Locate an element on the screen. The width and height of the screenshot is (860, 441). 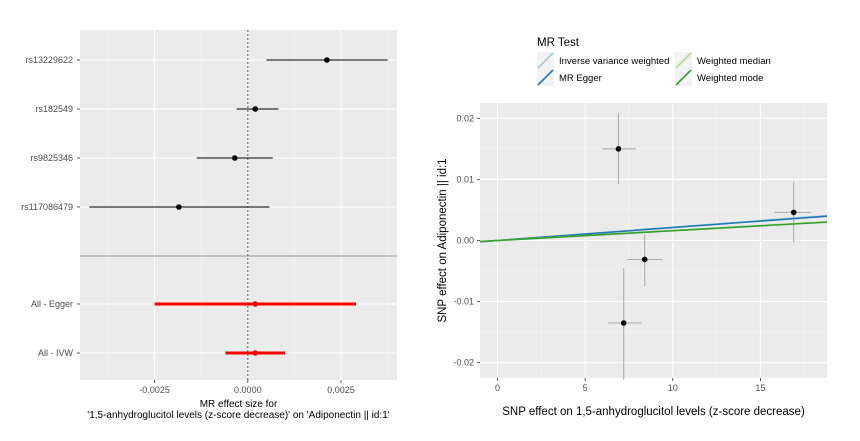
legend-label: Weighted mode is located at coordinates (730, 78).